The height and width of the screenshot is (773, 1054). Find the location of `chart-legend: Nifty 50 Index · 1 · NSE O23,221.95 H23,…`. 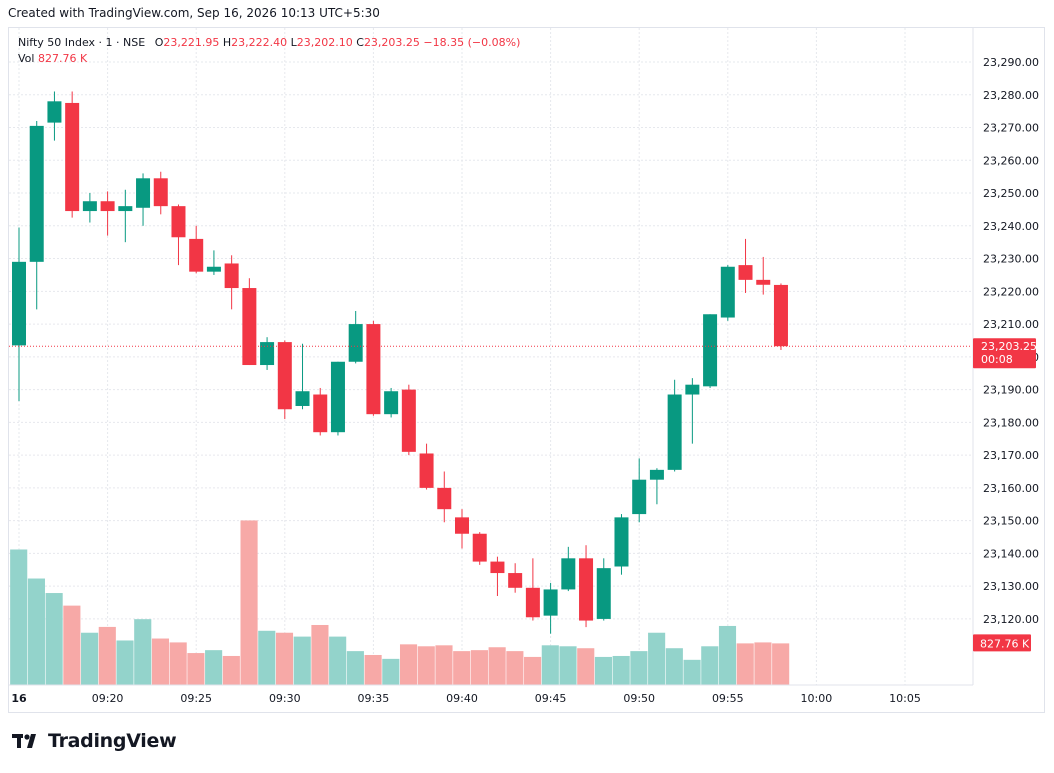

chart-legend: Nifty 50 Index · 1 · NSE O23,221.95 H23,… is located at coordinates (269, 51).